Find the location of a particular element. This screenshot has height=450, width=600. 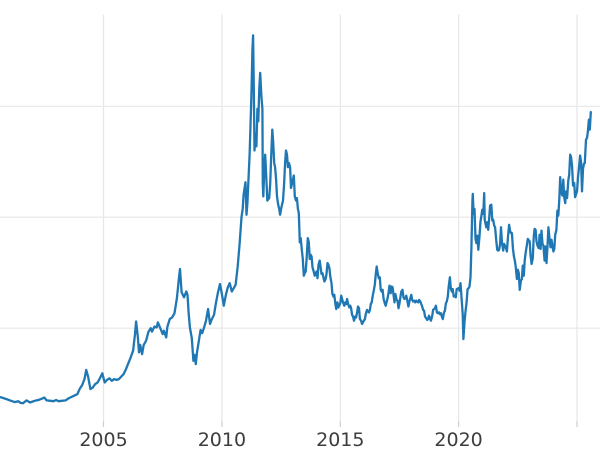

x-tick-label: 2015 is located at coordinates (340, 439).